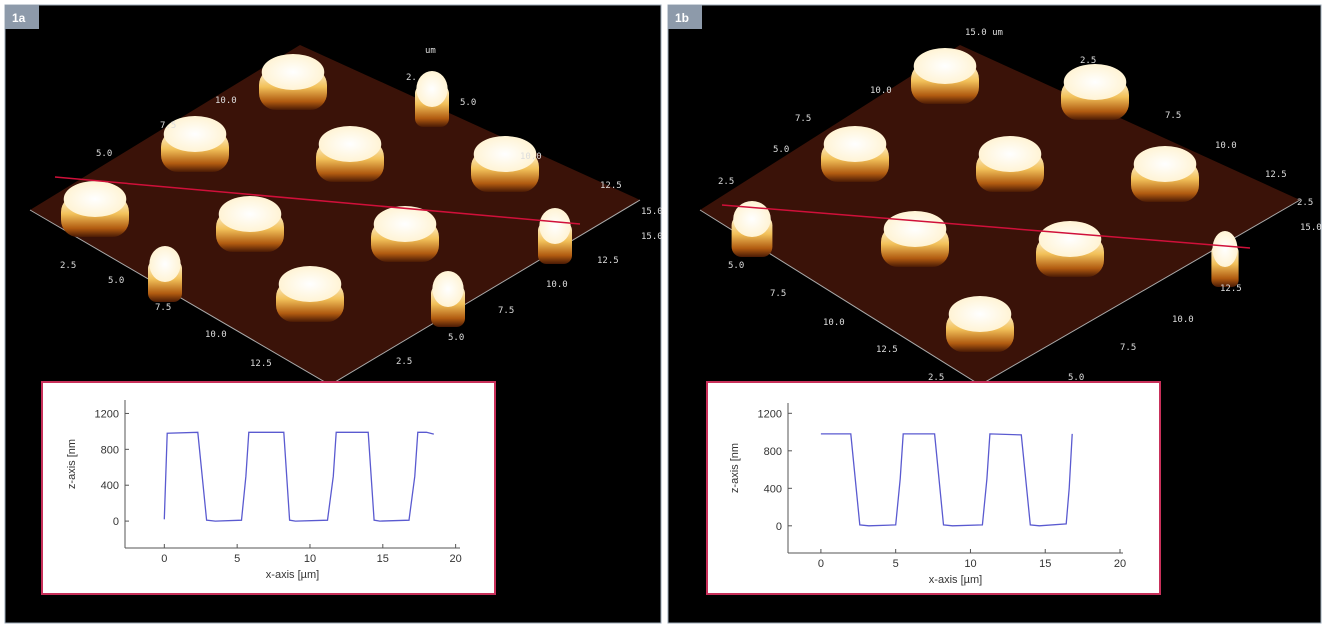 The image size is (1326, 633). Describe the element at coordinates (430, 51) in the screenshot. I see `surface-label: um` at that location.